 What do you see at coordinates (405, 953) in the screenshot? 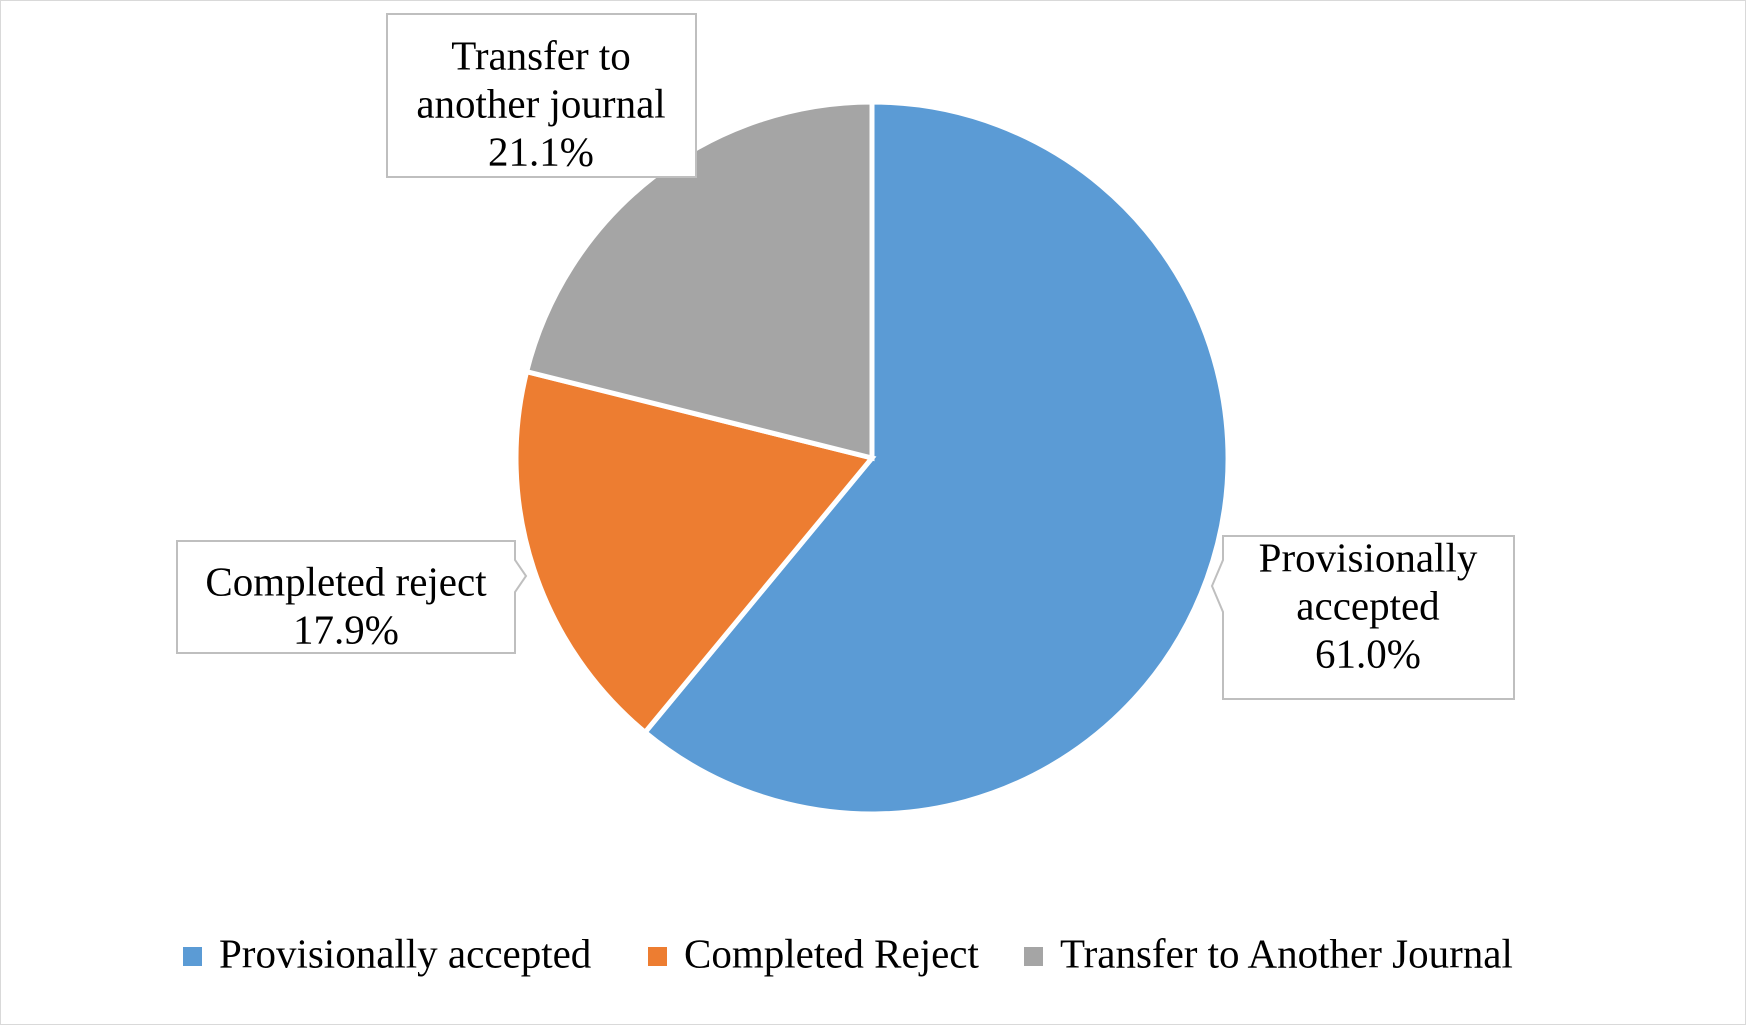
I see `legend-label: Provisionally accepted` at bounding box center [405, 953].